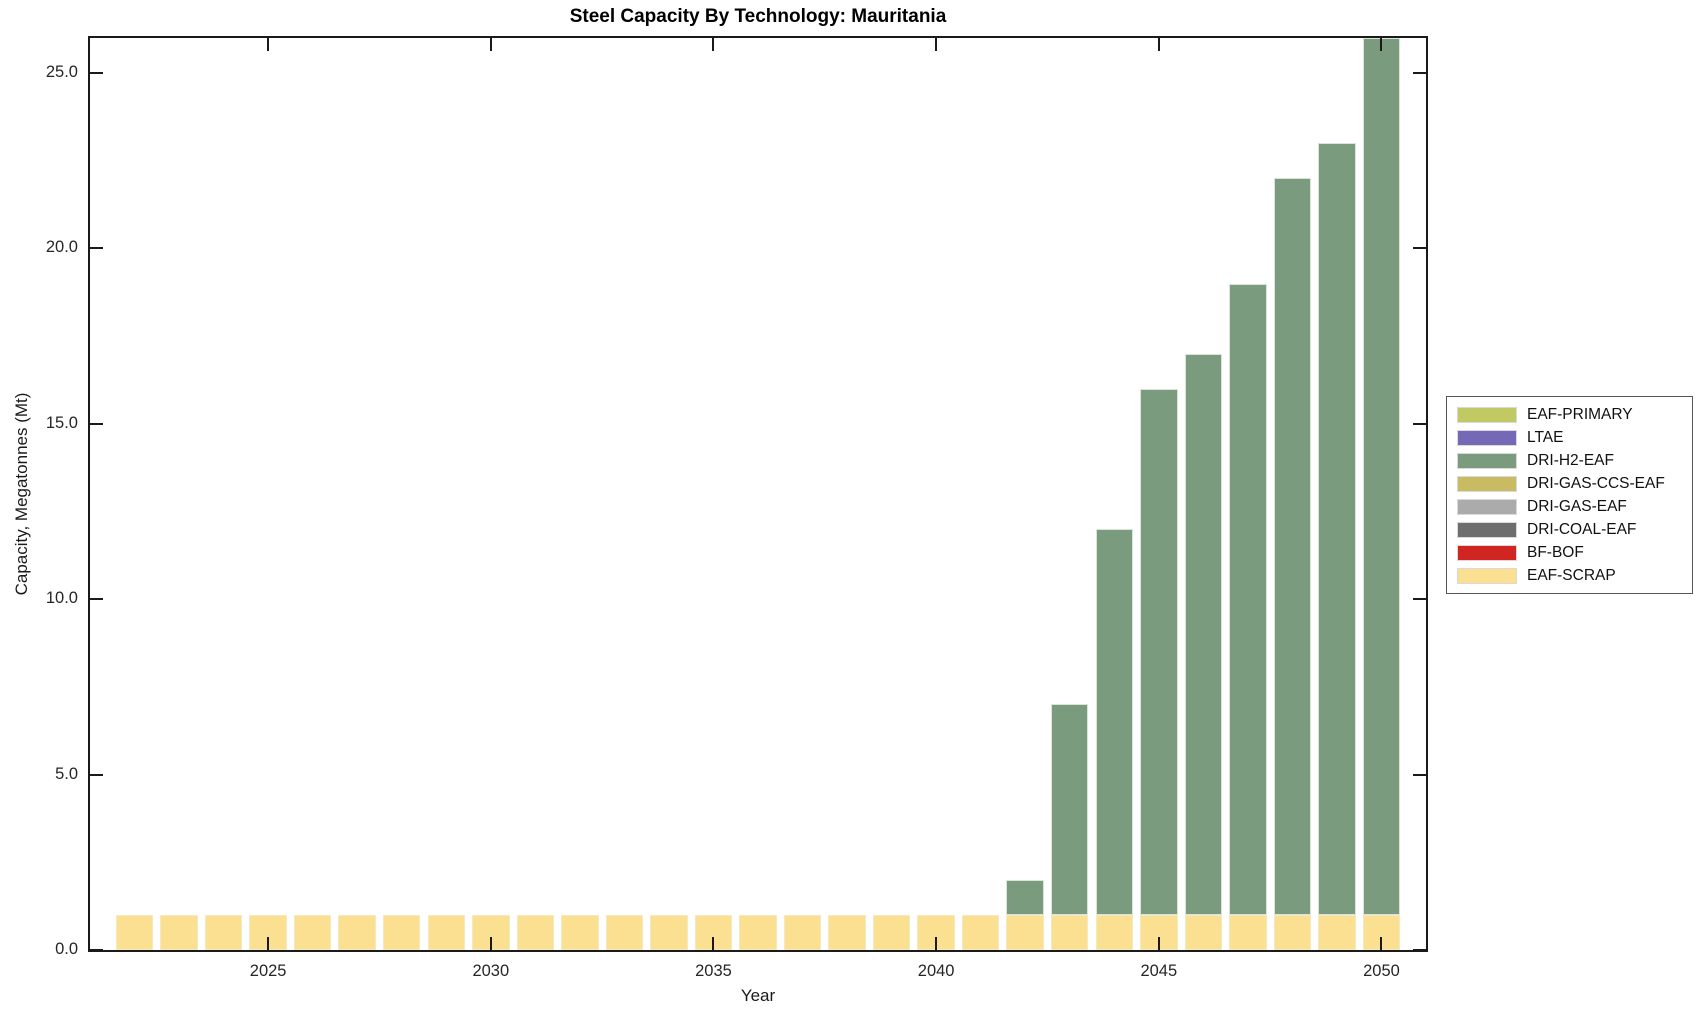  Describe the element at coordinates (1580, 414) in the screenshot. I see `legend-label: EAF-PRIMARY` at that location.